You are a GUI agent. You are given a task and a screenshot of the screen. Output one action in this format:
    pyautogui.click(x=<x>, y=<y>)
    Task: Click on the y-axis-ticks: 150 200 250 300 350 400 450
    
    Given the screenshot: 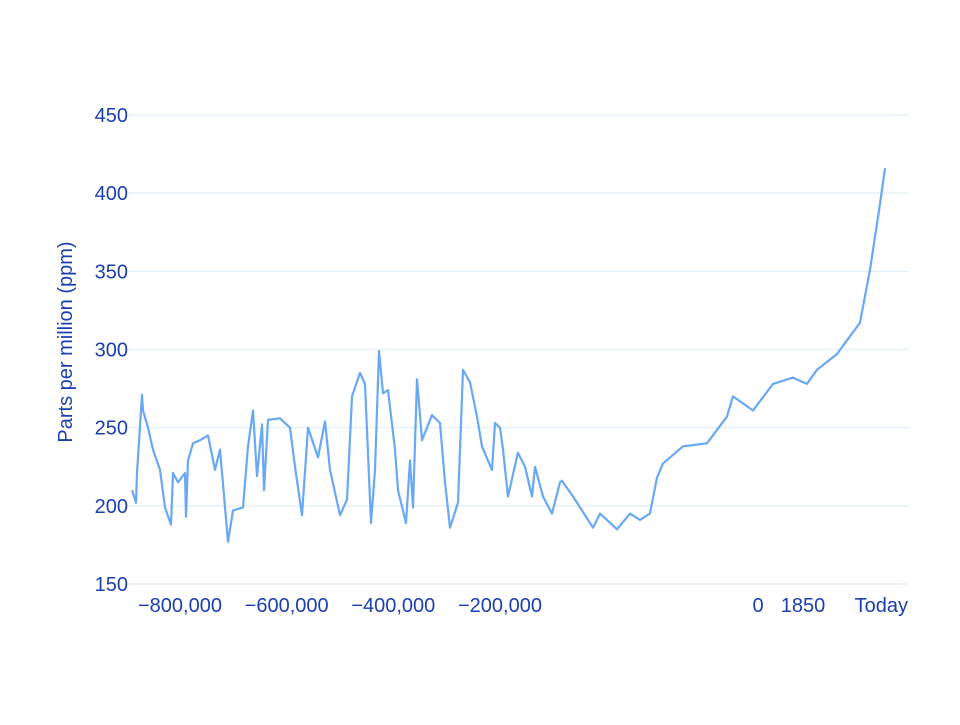 What is the action you would take?
    pyautogui.click(x=111, y=350)
    